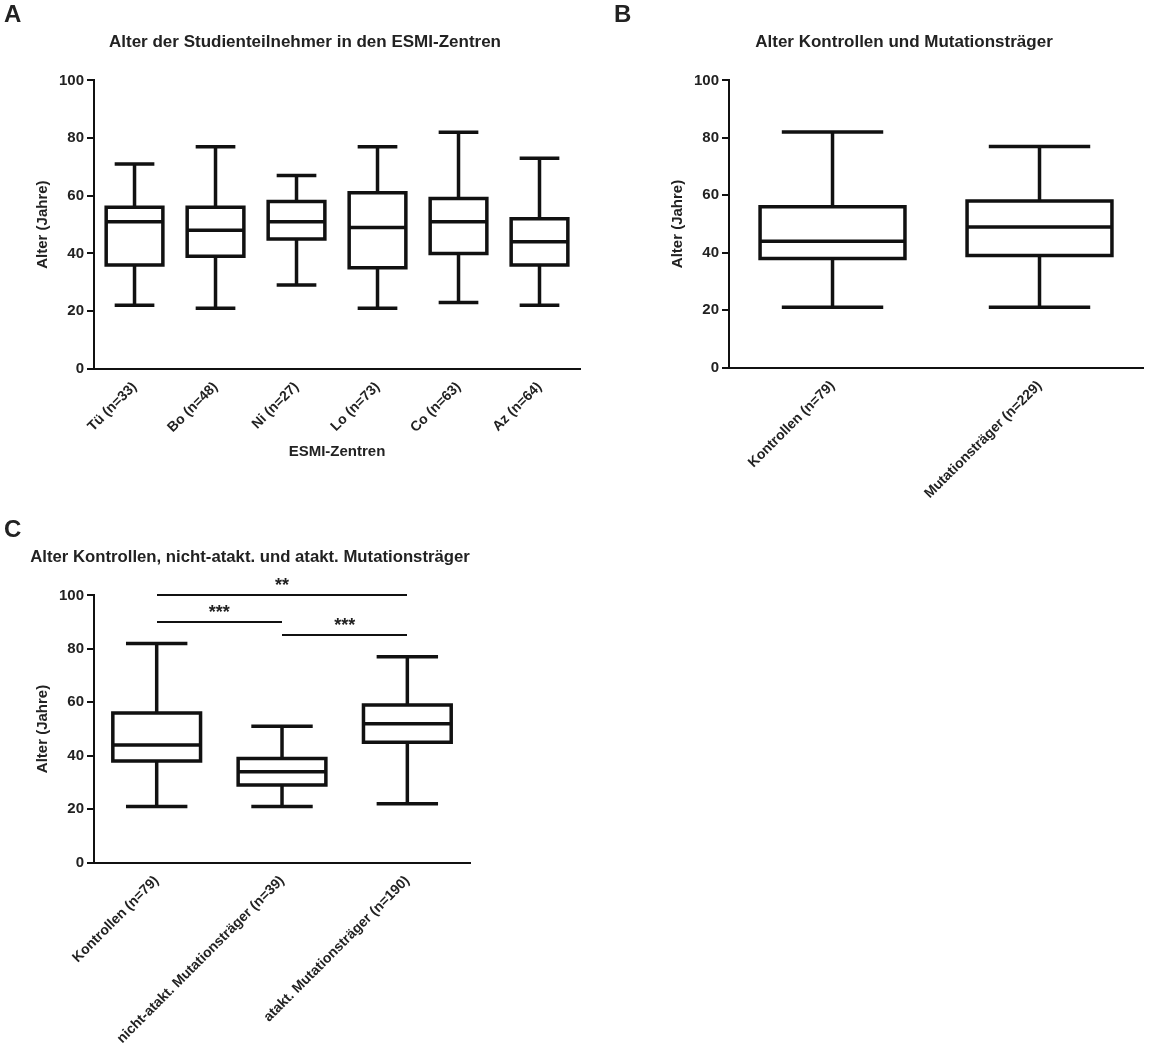  Describe the element at coordinates (904, 41) in the screenshot. I see `chart-title: Alter Kontrollen und Mutationsträger` at that location.